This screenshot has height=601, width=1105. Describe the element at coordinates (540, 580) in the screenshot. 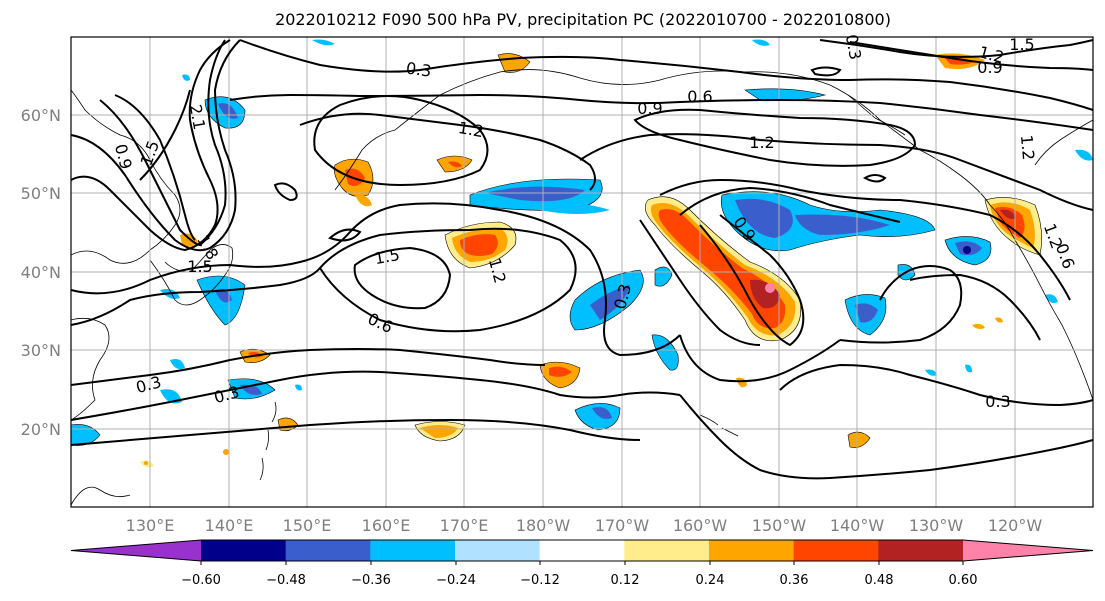

I see `colorbar-tick: −0.12` at that location.